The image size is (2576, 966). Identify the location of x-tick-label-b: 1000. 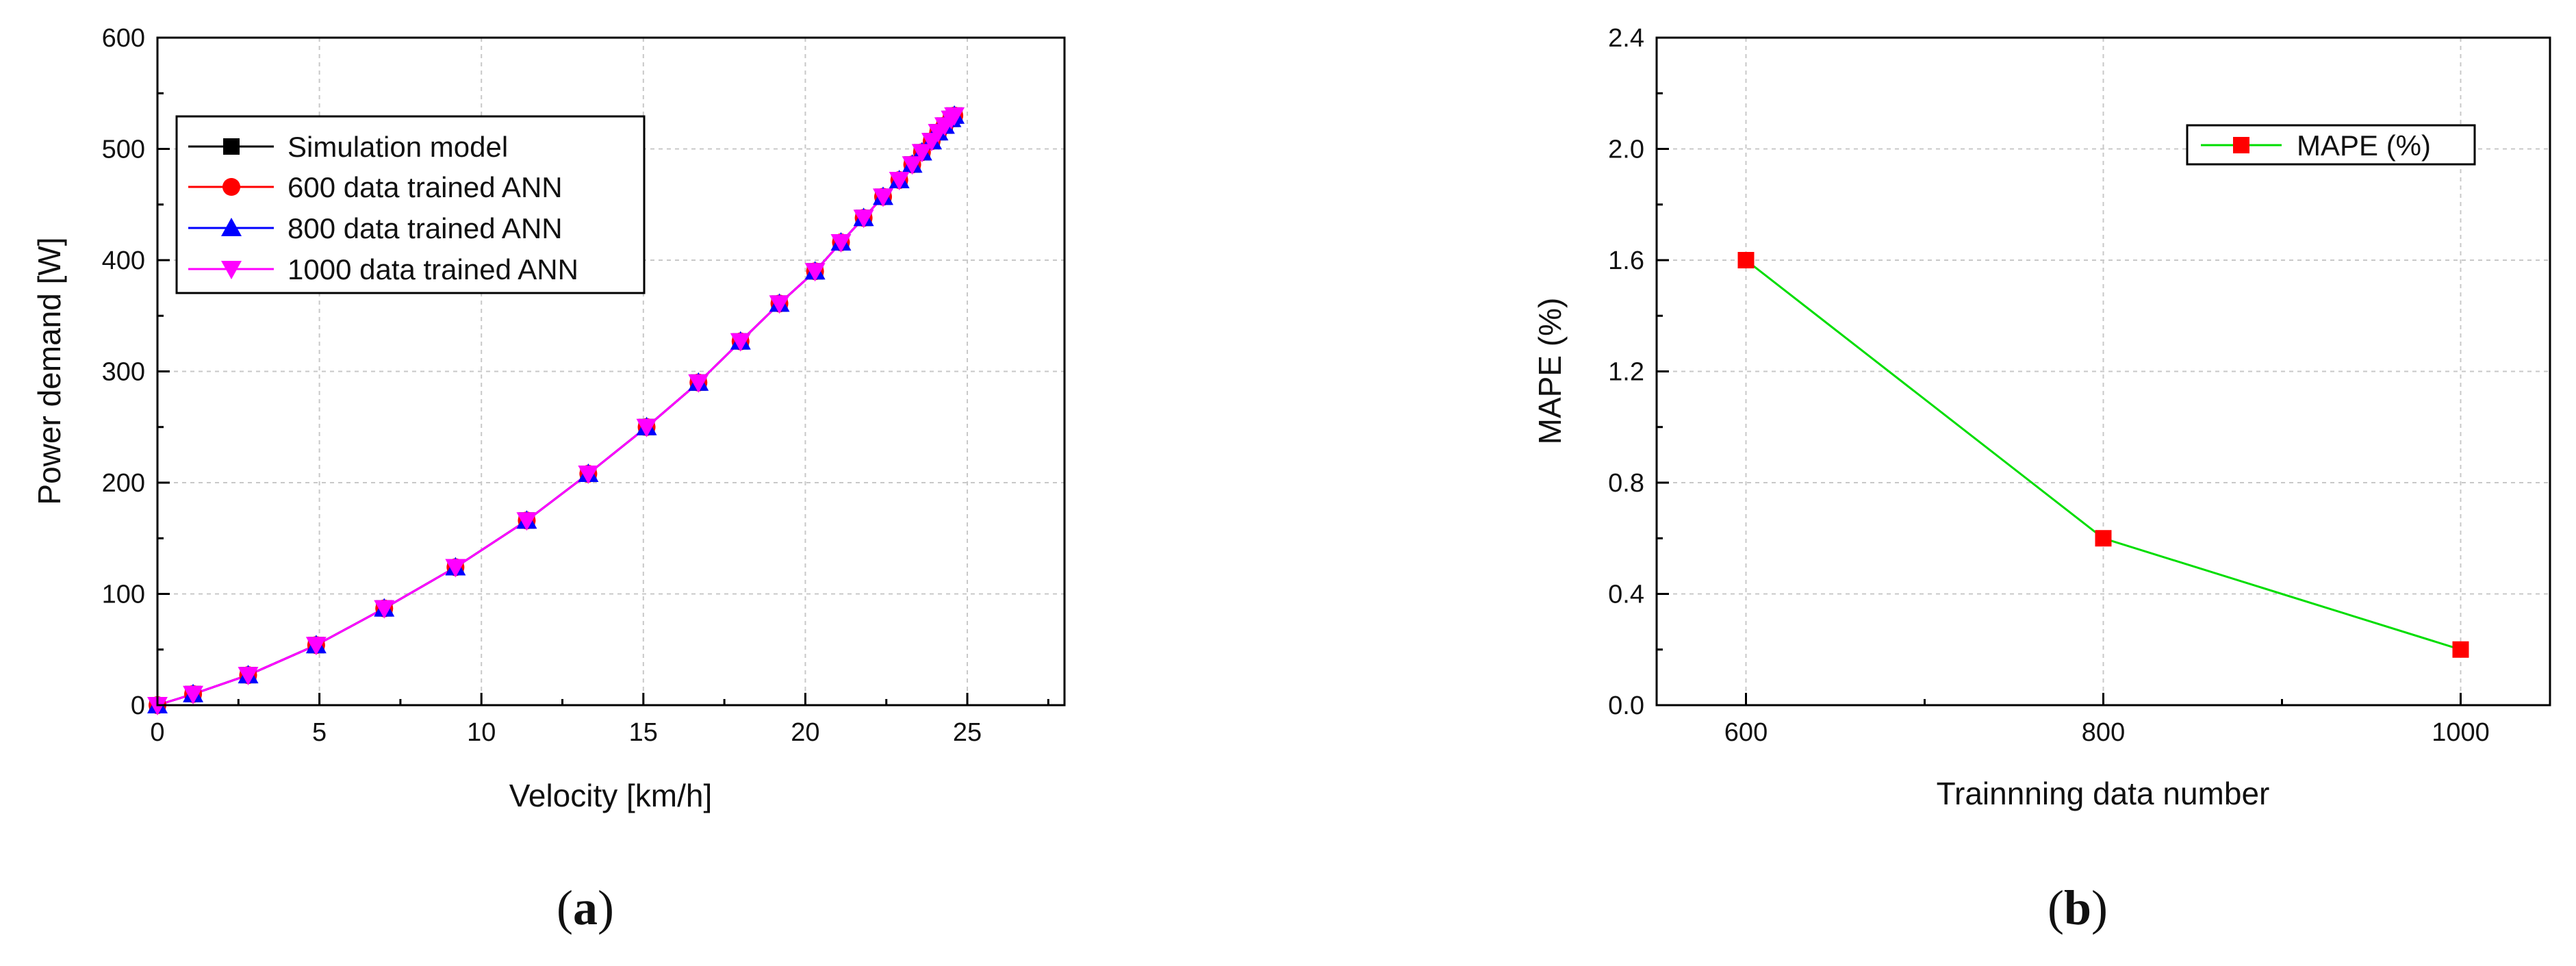
(2461, 733).